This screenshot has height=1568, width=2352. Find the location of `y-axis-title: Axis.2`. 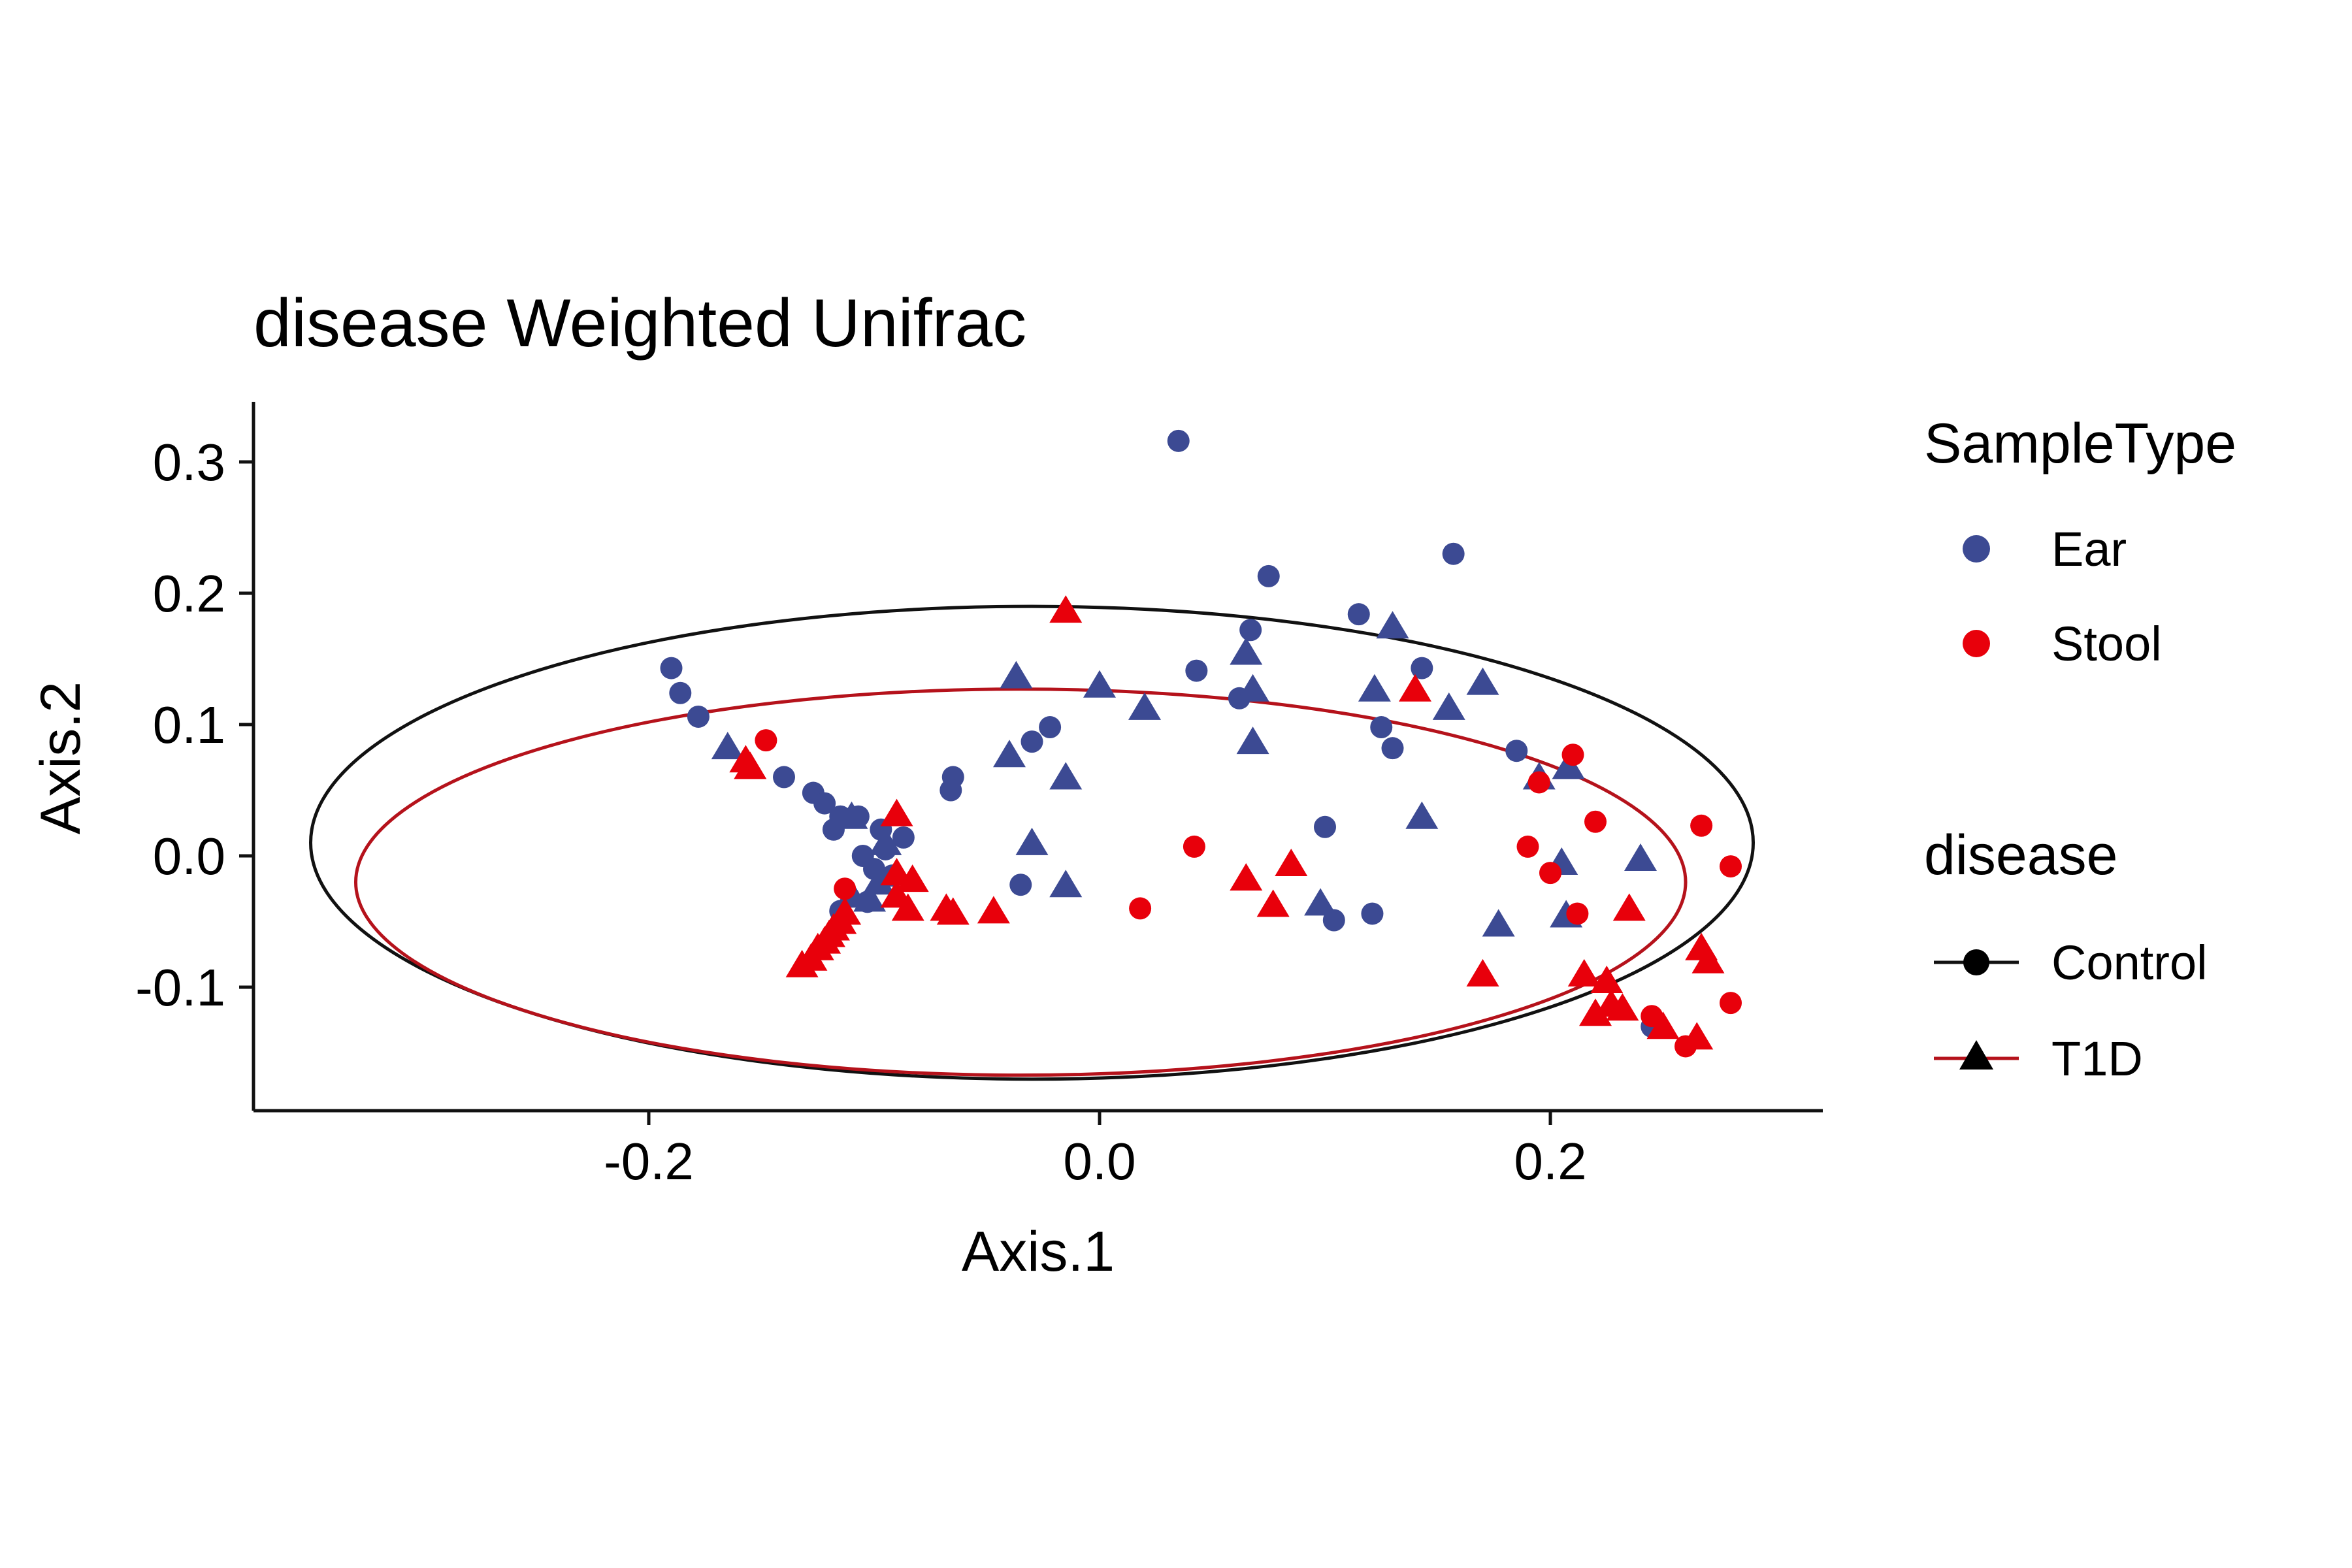

y-axis-title: Axis.2 is located at coordinates (60, 757).